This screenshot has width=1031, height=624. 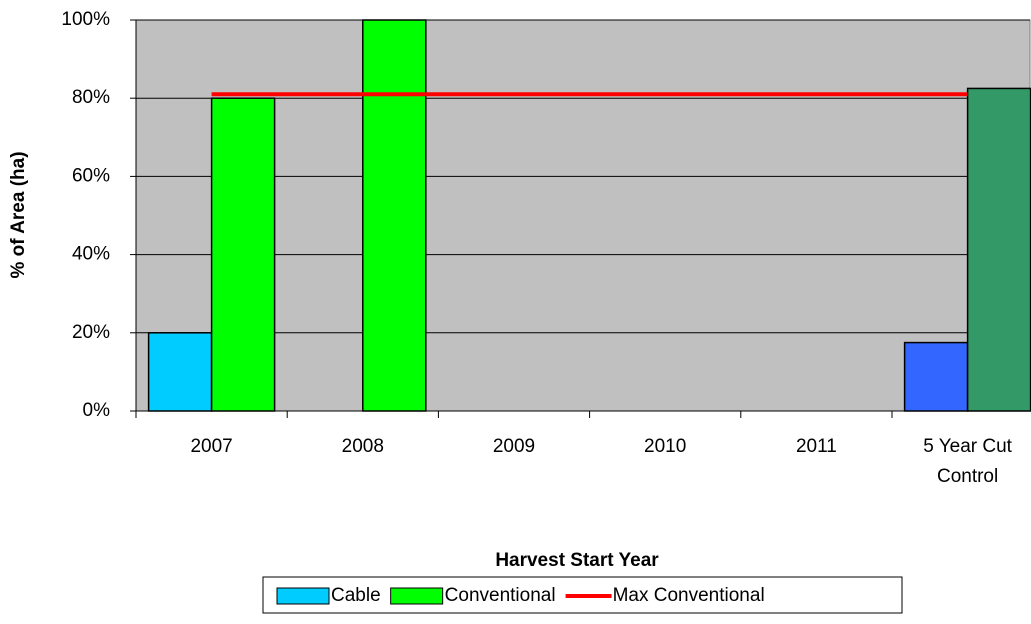 I want to click on x-tick-label: 2010, so click(x=665, y=446).